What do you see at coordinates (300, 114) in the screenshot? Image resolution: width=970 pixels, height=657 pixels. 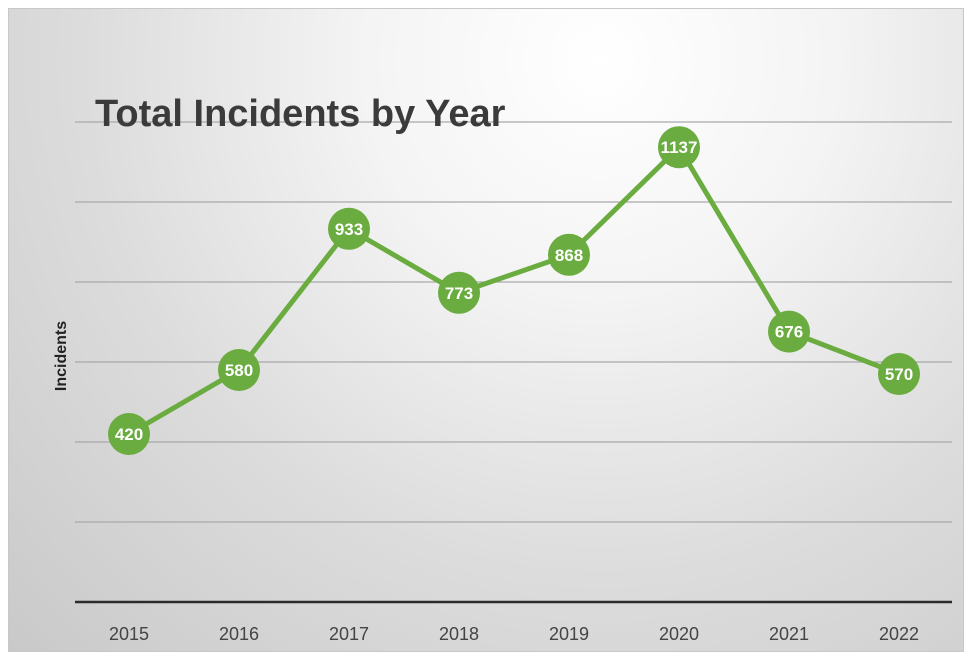 I see `chart-title: Total Incidents by Year` at bounding box center [300, 114].